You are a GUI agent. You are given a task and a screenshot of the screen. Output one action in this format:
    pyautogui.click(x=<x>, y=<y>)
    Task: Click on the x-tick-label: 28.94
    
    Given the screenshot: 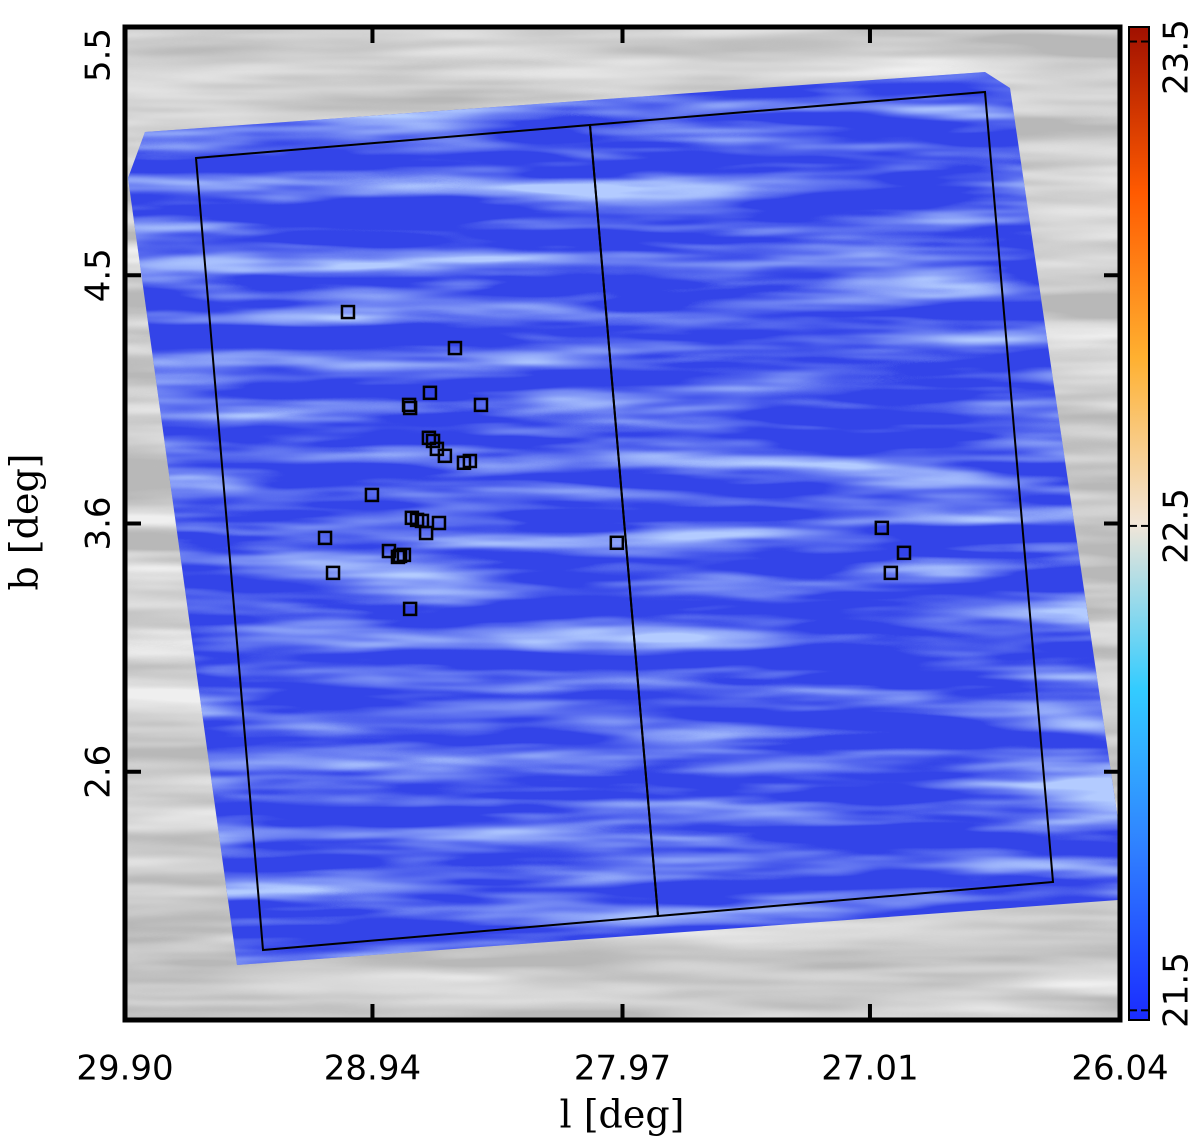 What is the action you would take?
    pyautogui.click(x=372, y=1069)
    